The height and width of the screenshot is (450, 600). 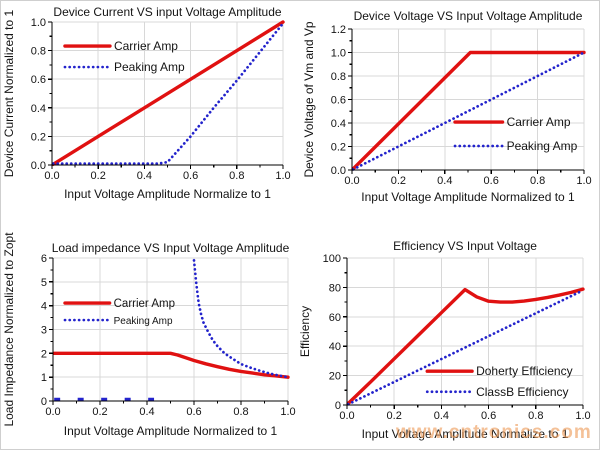 I want to click on y-tick-label: 2, so click(x=44, y=354).